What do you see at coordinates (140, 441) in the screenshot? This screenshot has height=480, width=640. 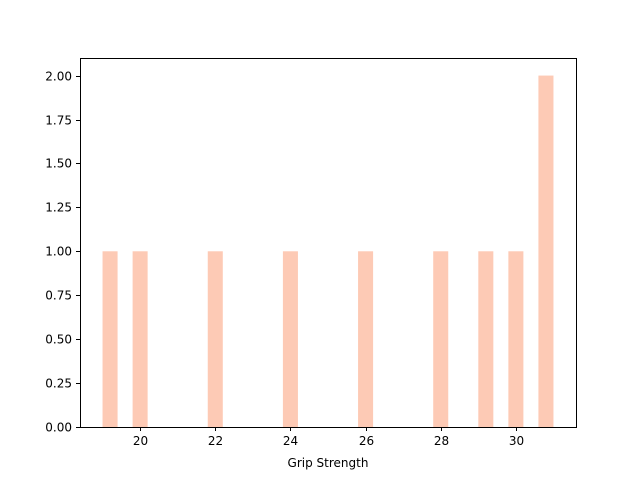 I see `x-tick-label: 20` at bounding box center [140, 441].